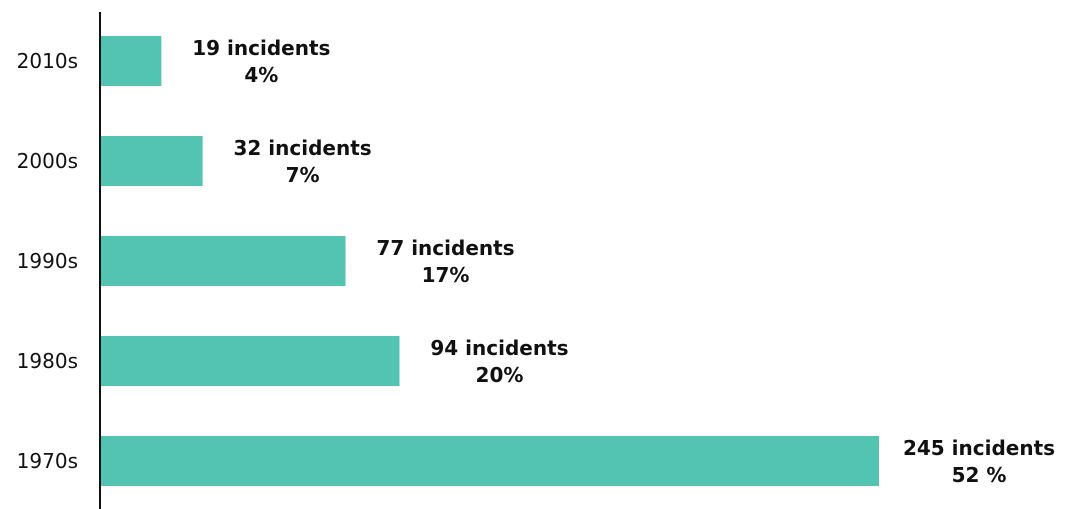  What do you see at coordinates (500, 375) in the screenshot?
I see `data-label-pct-1980s: 20%` at bounding box center [500, 375].